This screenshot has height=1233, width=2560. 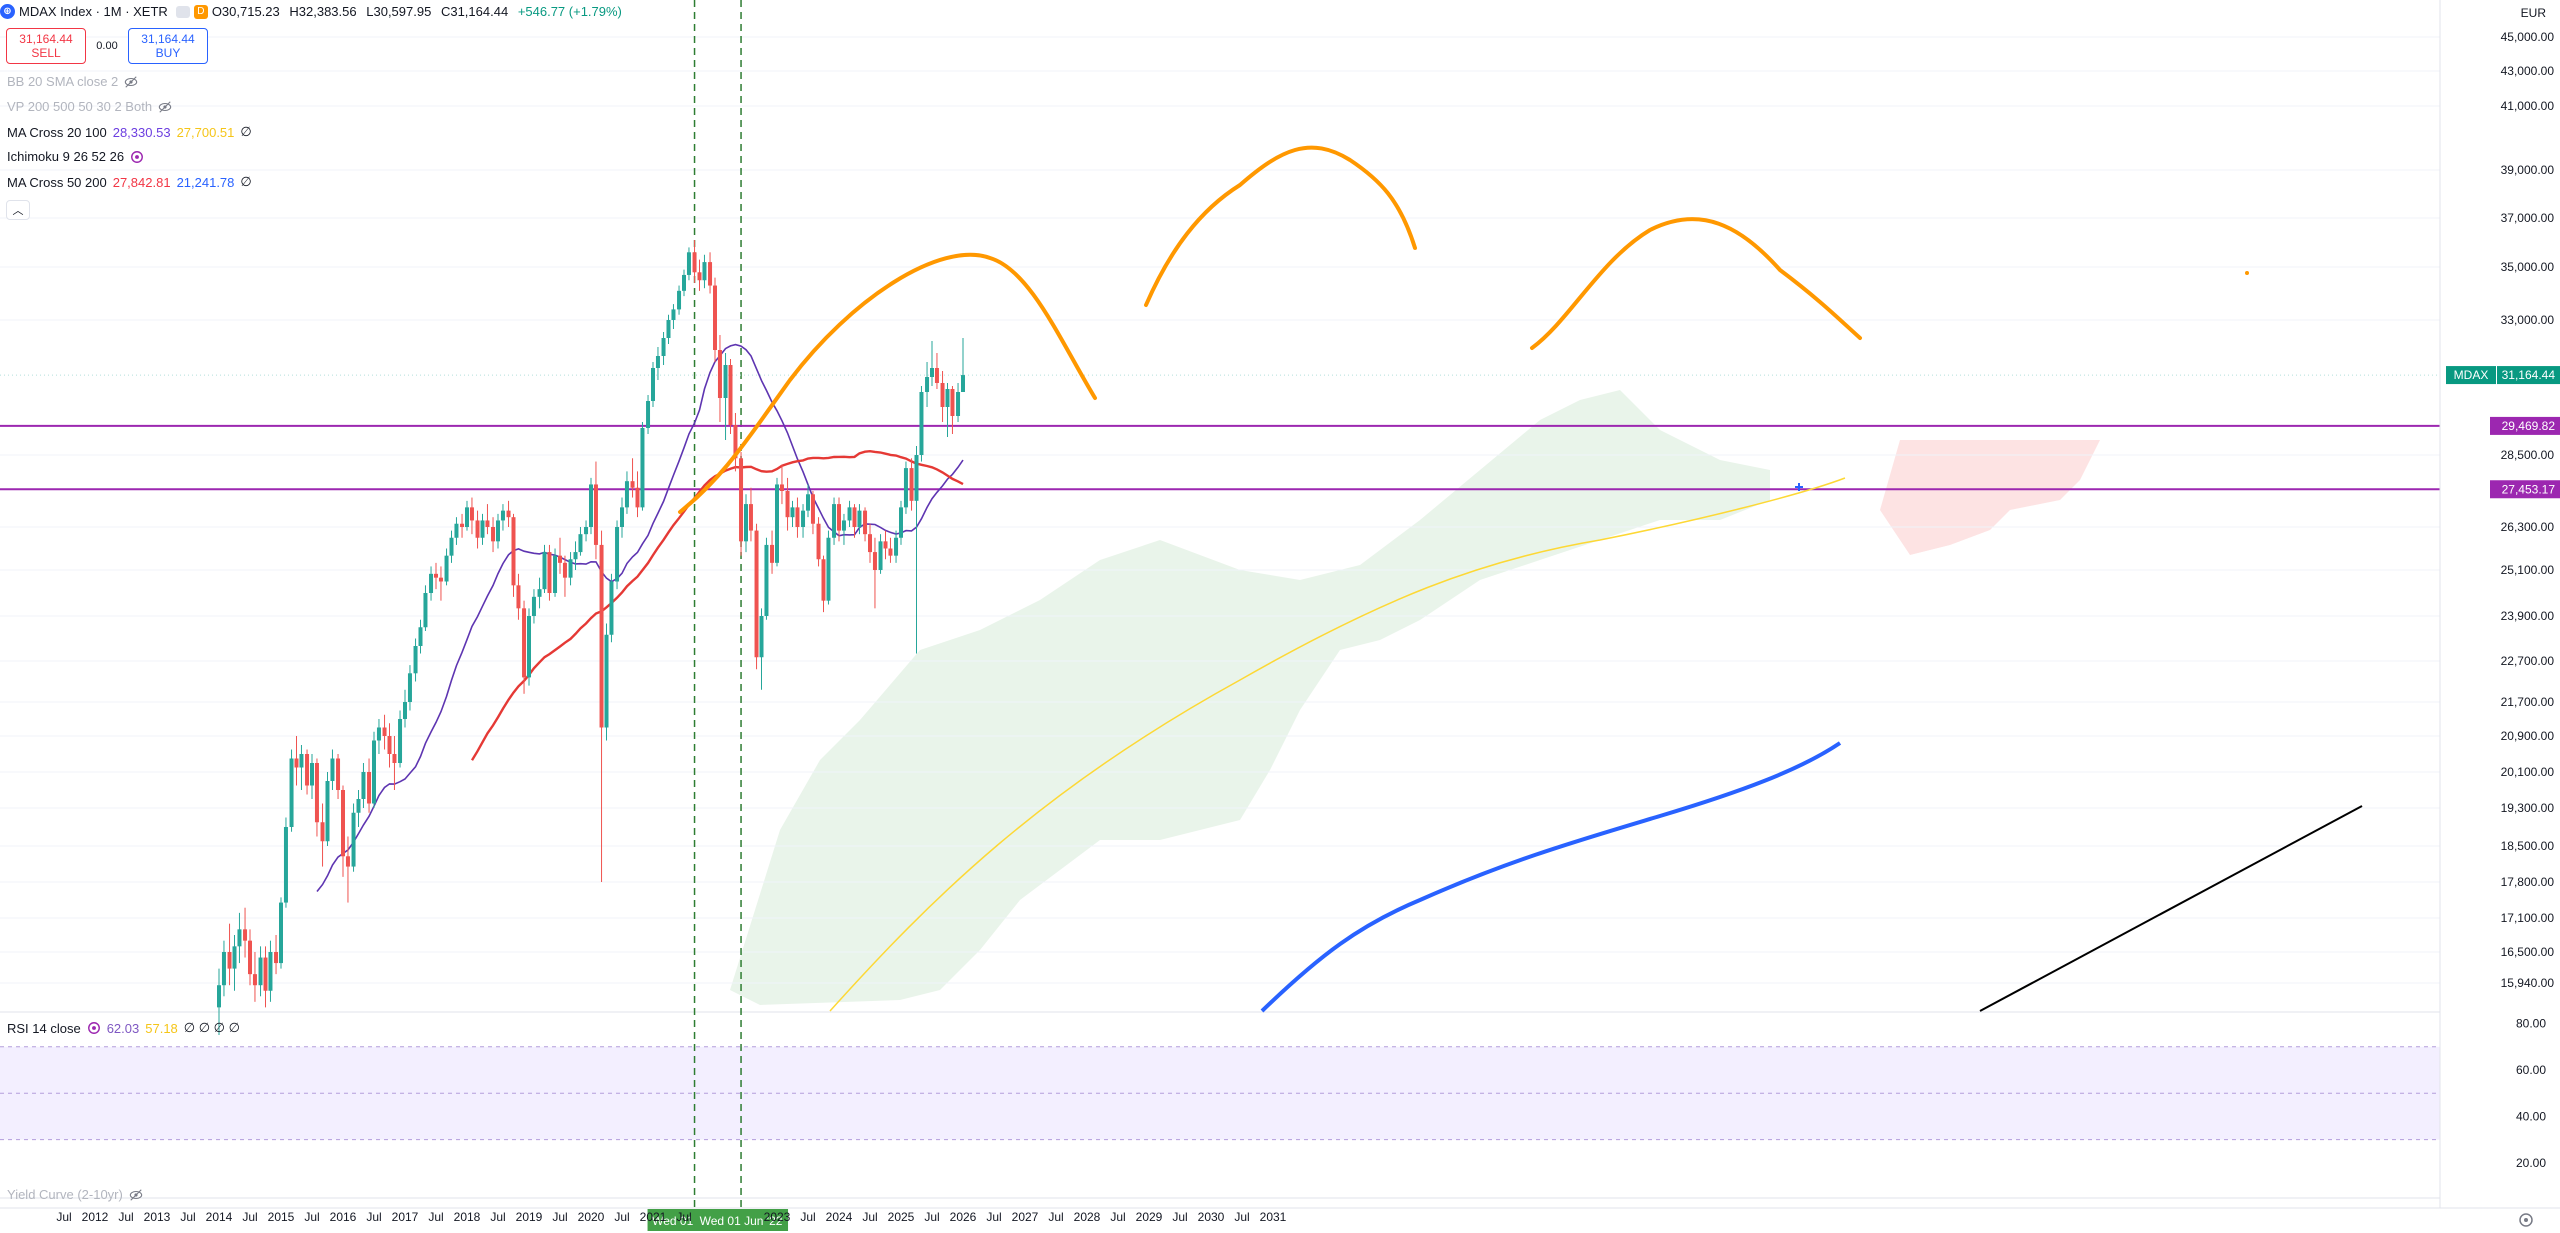 I want to click on rsi-tick-label: 80.00, so click(x=2531, y=1024).